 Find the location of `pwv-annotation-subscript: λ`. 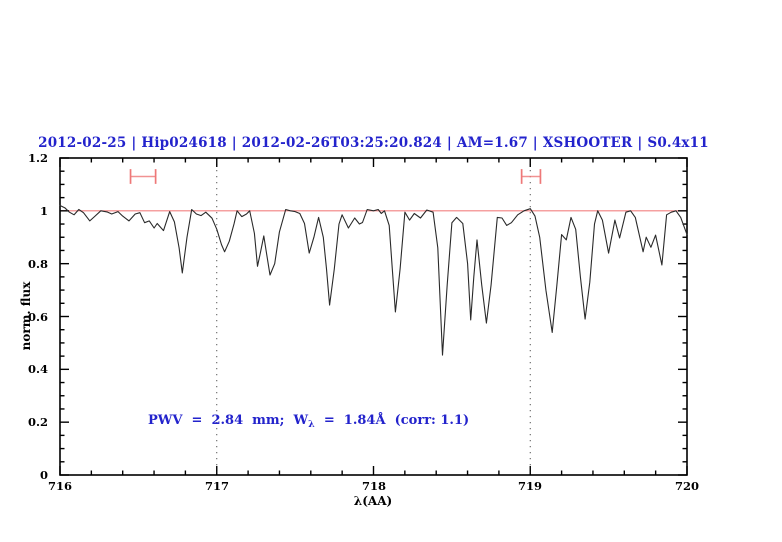

pwv-annotation-subscript: λ is located at coordinates (311, 424).